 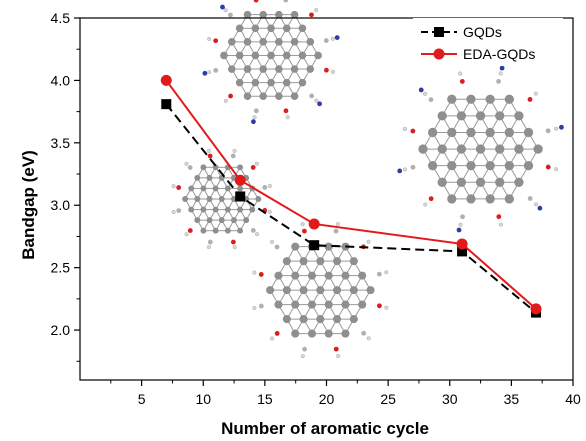 I want to click on large-eda-gqd-molecule-right-icon, so click(x=480, y=149).